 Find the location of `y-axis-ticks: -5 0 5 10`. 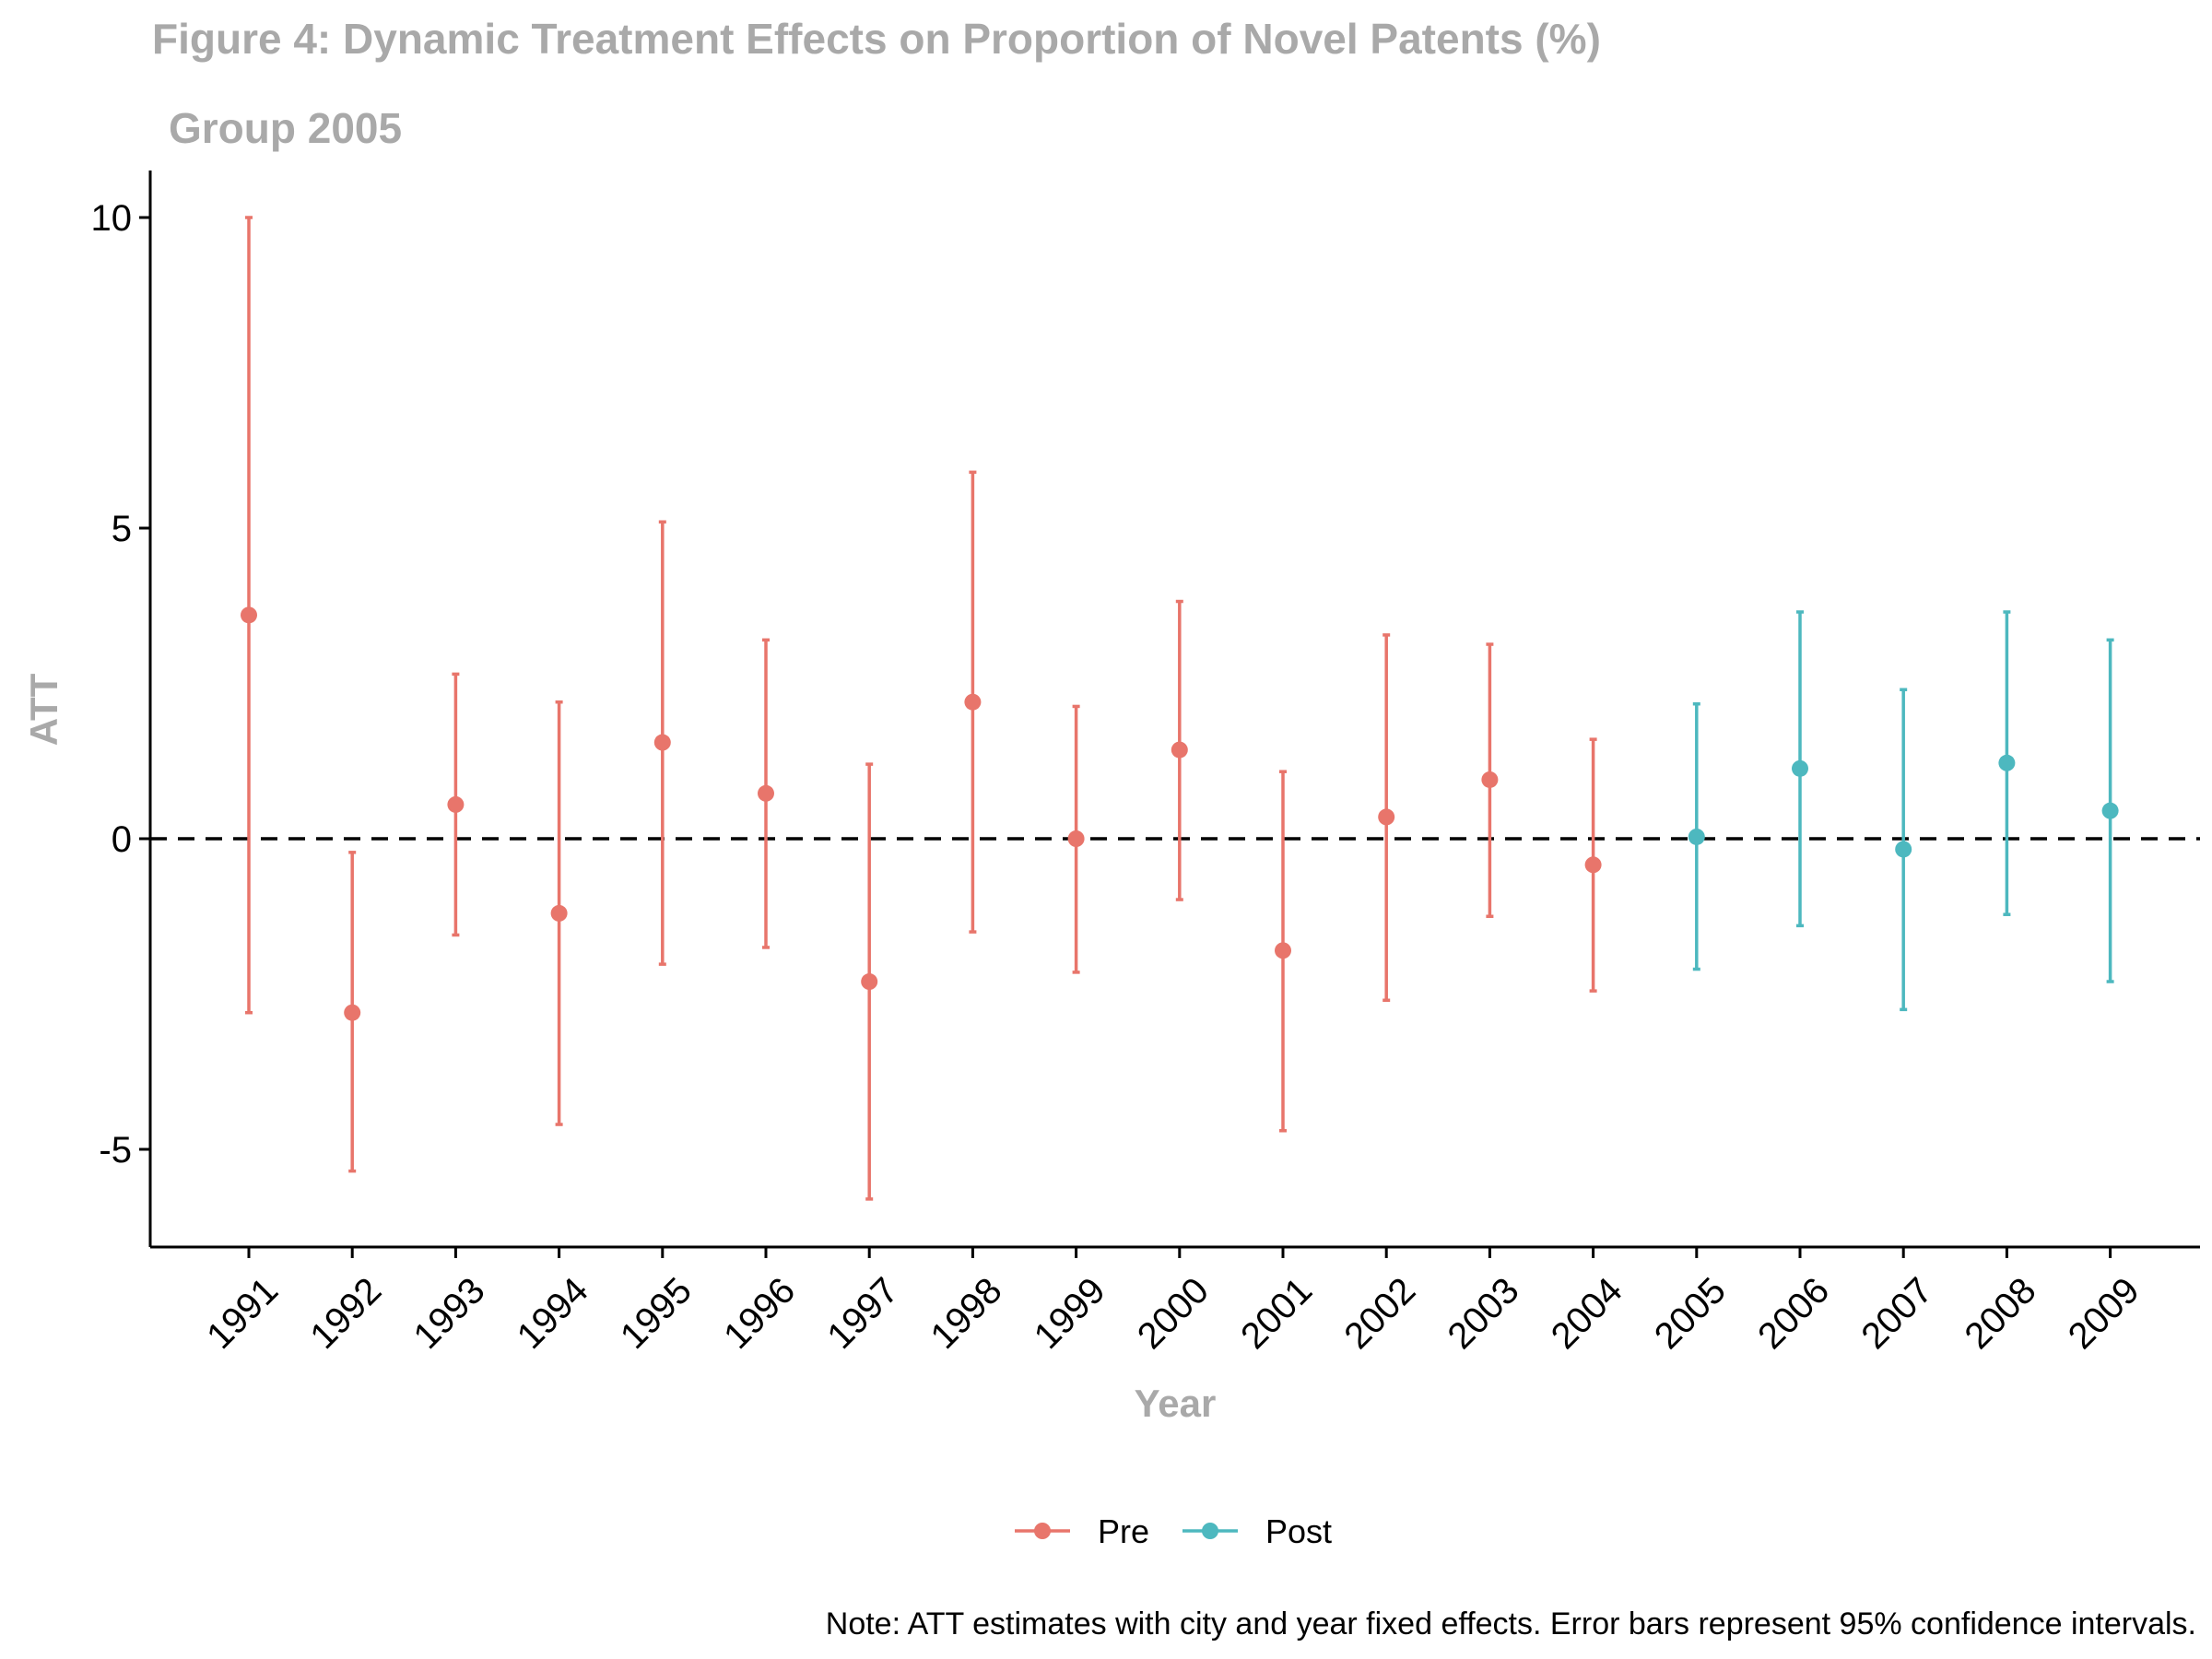

y-axis-ticks: -5 0 5 10 is located at coordinates (120, 684).